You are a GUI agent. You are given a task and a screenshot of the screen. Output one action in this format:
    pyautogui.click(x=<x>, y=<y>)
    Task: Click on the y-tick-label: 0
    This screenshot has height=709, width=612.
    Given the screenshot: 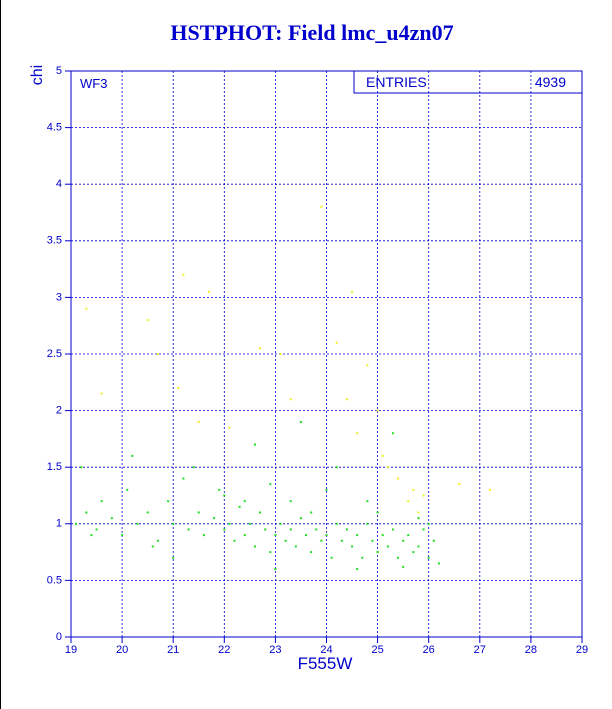 What is the action you would take?
    pyautogui.click(x=59, y=637)
    